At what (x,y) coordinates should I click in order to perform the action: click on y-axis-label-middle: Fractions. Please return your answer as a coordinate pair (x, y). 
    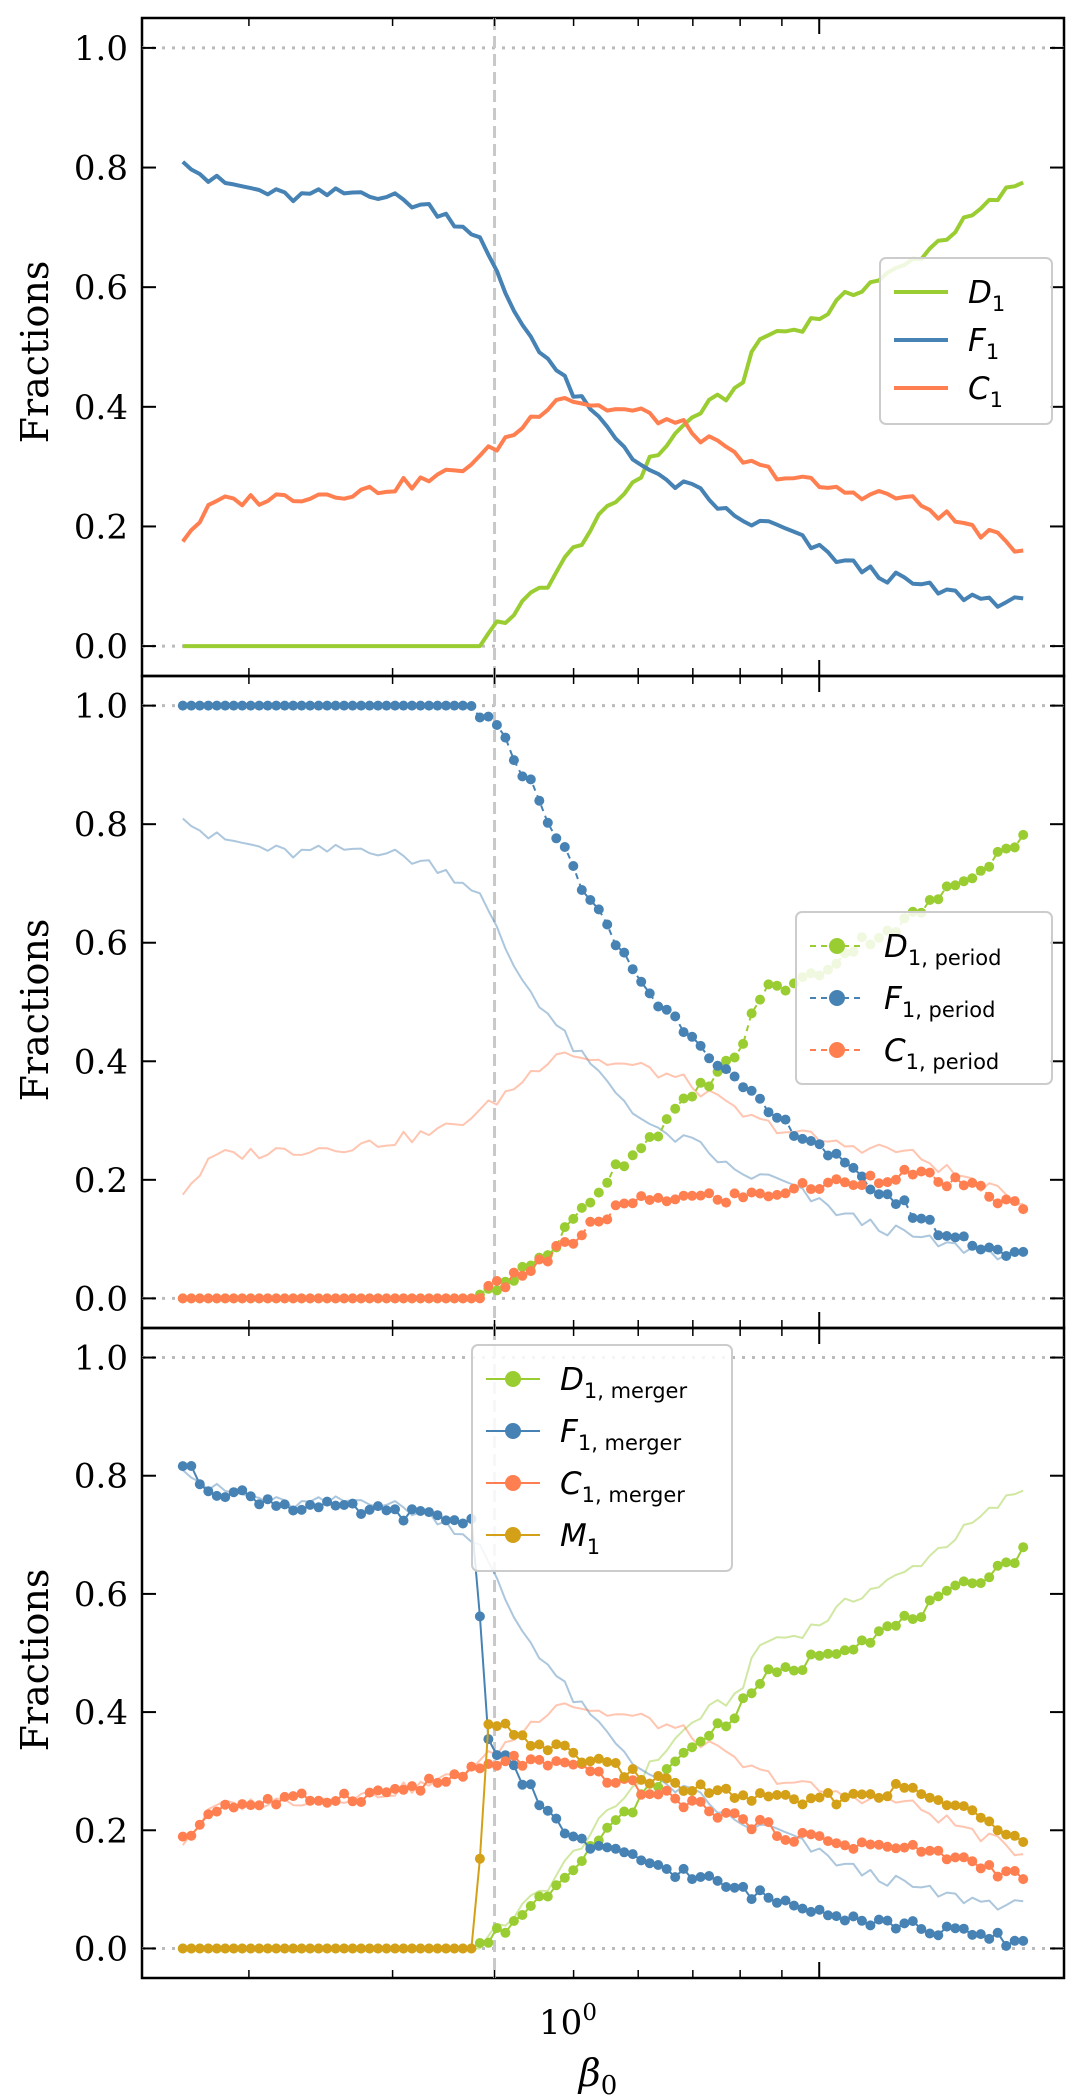
    Looking at the image, I should click on (35, 1010).